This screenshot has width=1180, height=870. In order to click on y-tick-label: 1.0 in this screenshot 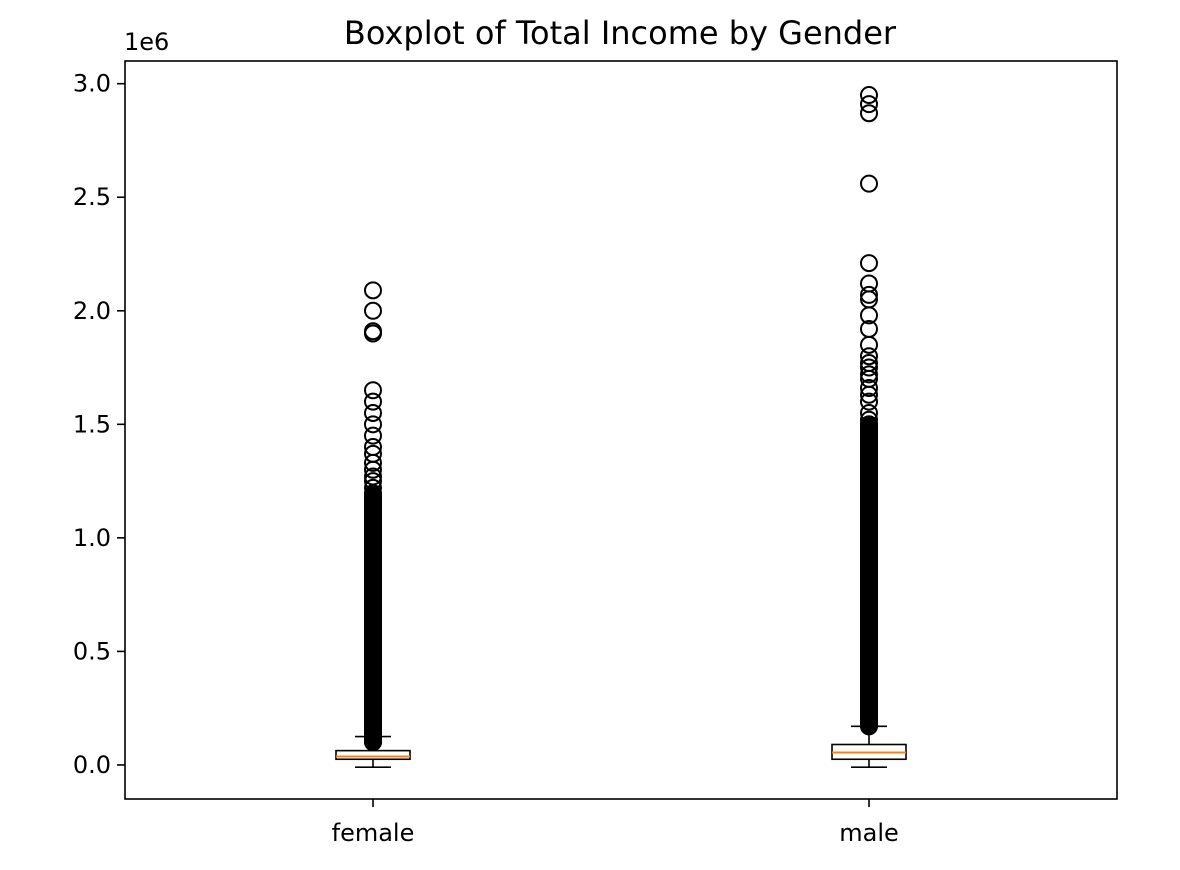, I will do `click(92, 538)`.